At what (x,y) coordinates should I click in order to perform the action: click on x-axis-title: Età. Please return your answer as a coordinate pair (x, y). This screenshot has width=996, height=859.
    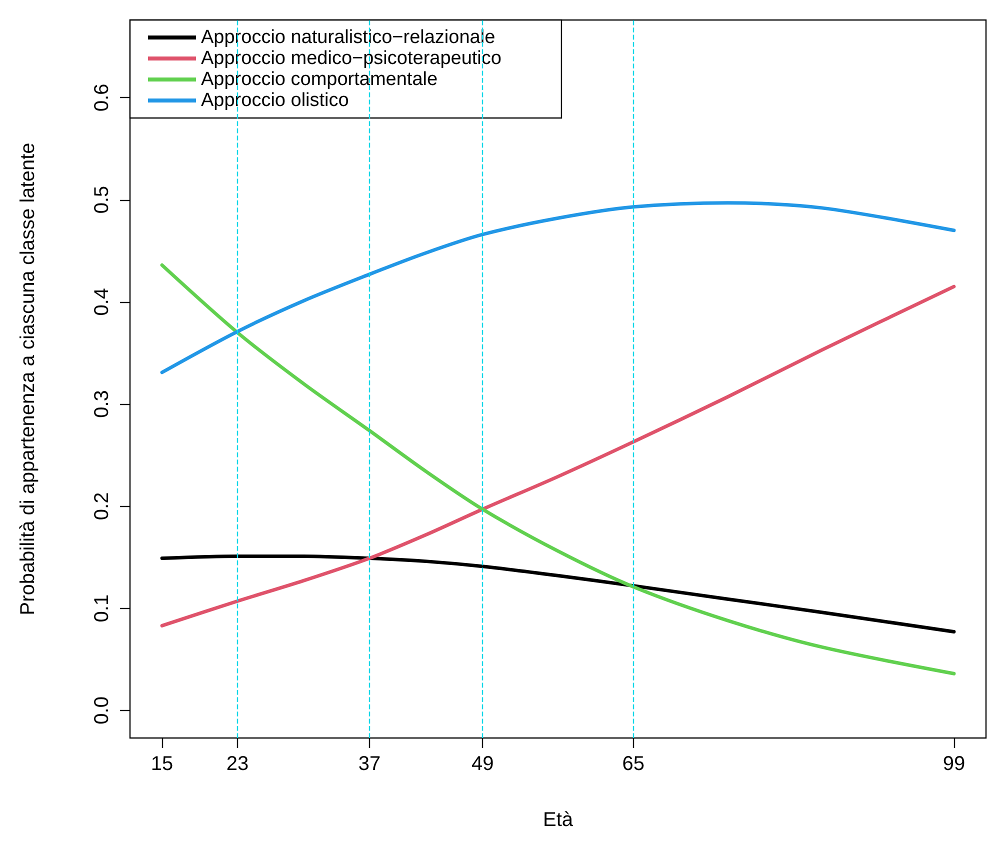
    Looking at the image, I should click on (558, 820).